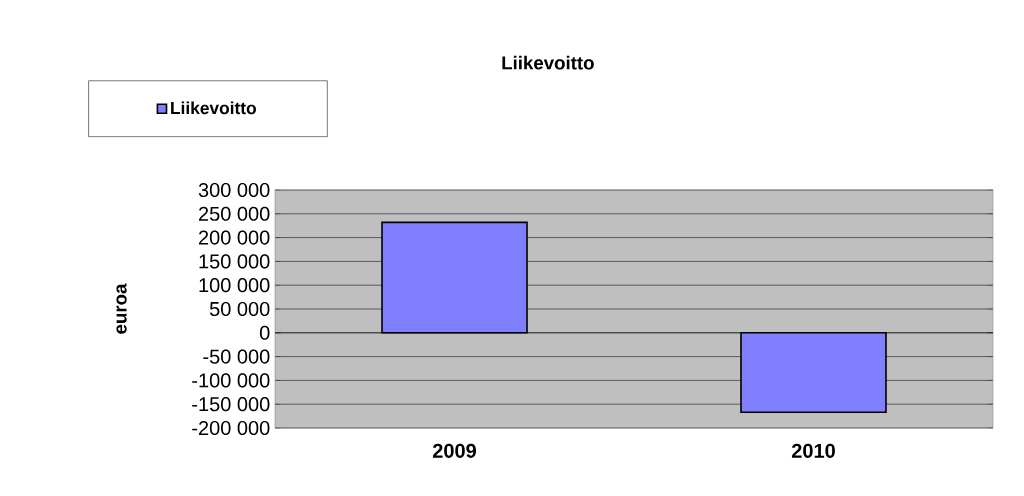 The height and width of the screenshot is (496, 1024). I want to click on y-tick-label: 50 000, so click(239, 309).